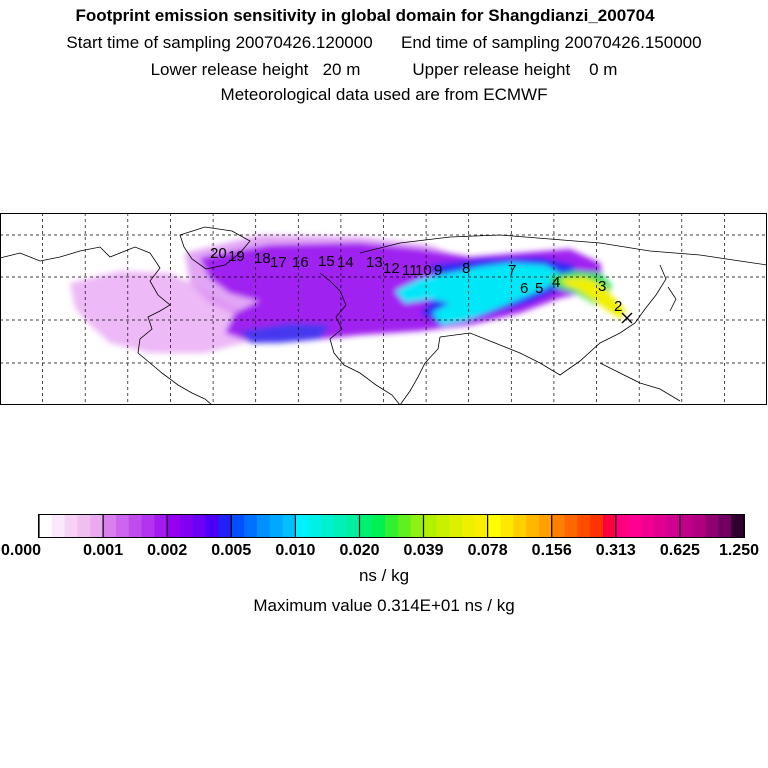 This screenshot has width=768, height=768. What do you see at coordinates (524, 288) in the screenshot?
I see `day-label: 6` at bounding box center [524, 288].